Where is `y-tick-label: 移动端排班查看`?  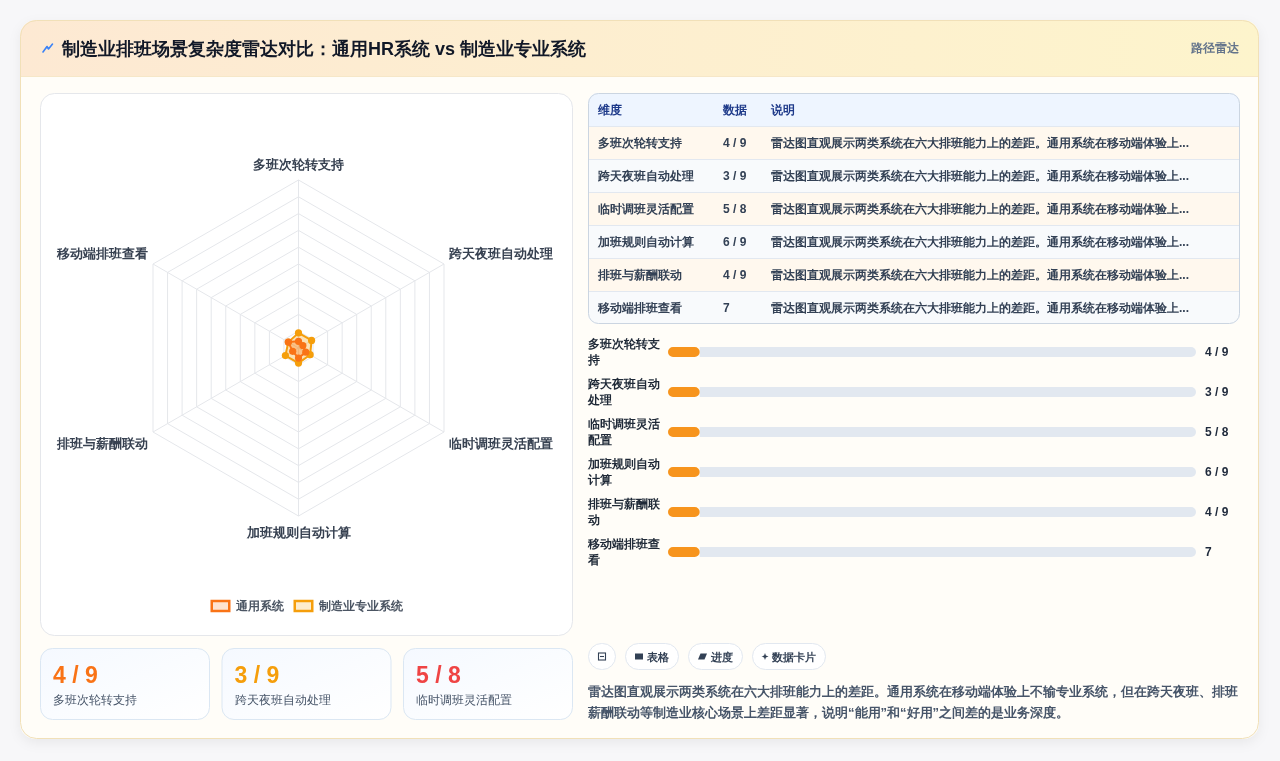
y-tick-label: 移动端排班查看 is located at coordinates (623, 552).